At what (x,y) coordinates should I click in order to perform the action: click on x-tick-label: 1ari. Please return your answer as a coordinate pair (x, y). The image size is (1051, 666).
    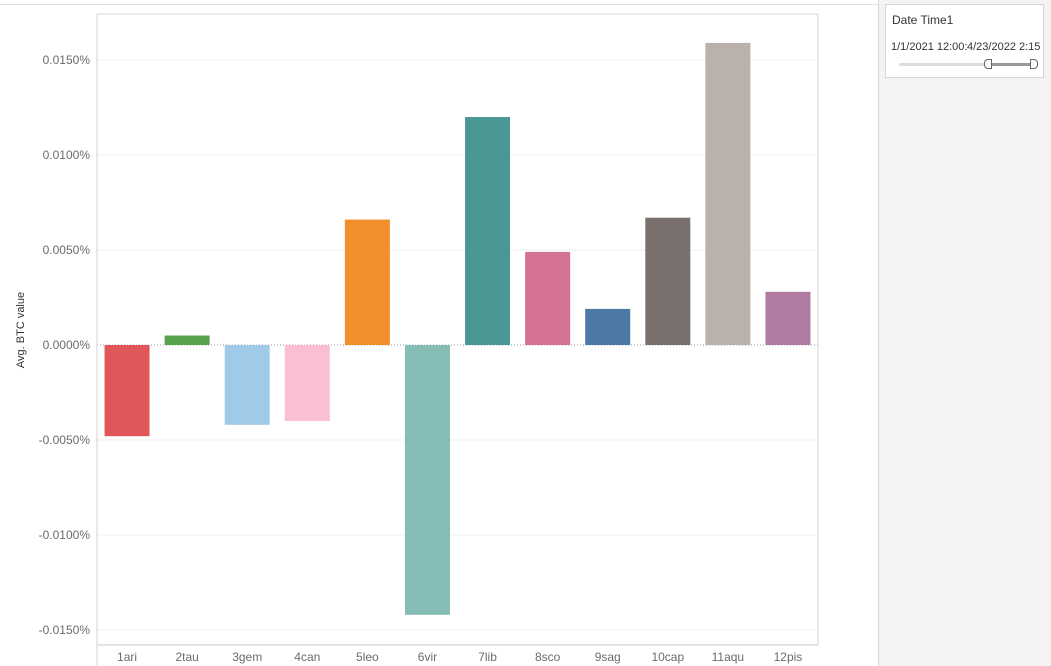
    Looking at the image, I should click on (127, 657).